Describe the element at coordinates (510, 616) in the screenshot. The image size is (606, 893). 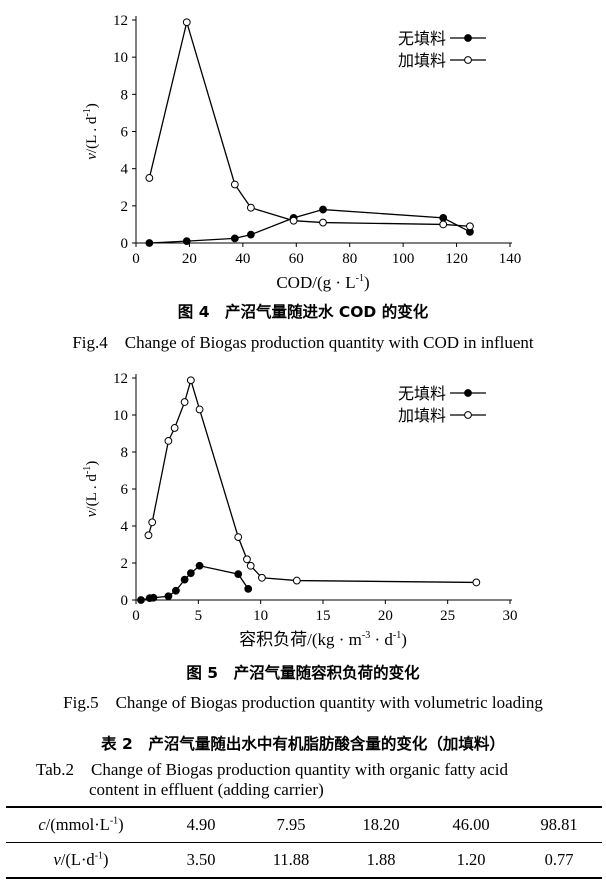
I see `x-tick-label: 30` at that location.